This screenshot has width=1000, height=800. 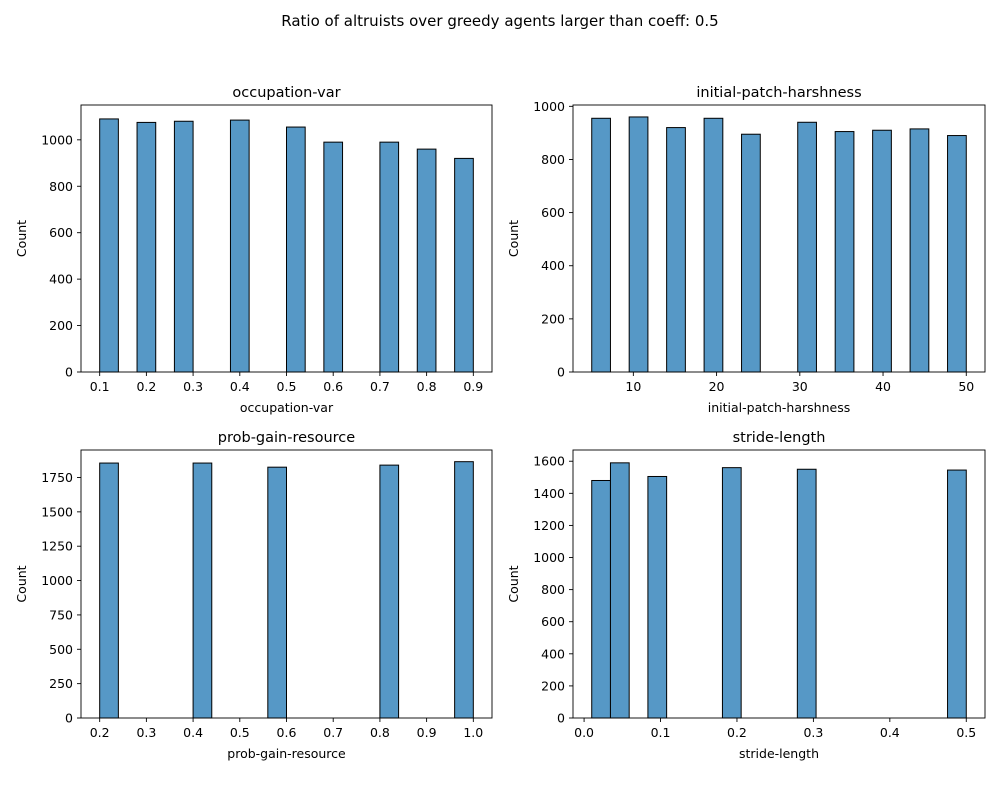 What do you see at coordinates (286, 753) in the screenshot?
I see `x-axis-label: prob-gain-resource` at bounding box center [286, 753].